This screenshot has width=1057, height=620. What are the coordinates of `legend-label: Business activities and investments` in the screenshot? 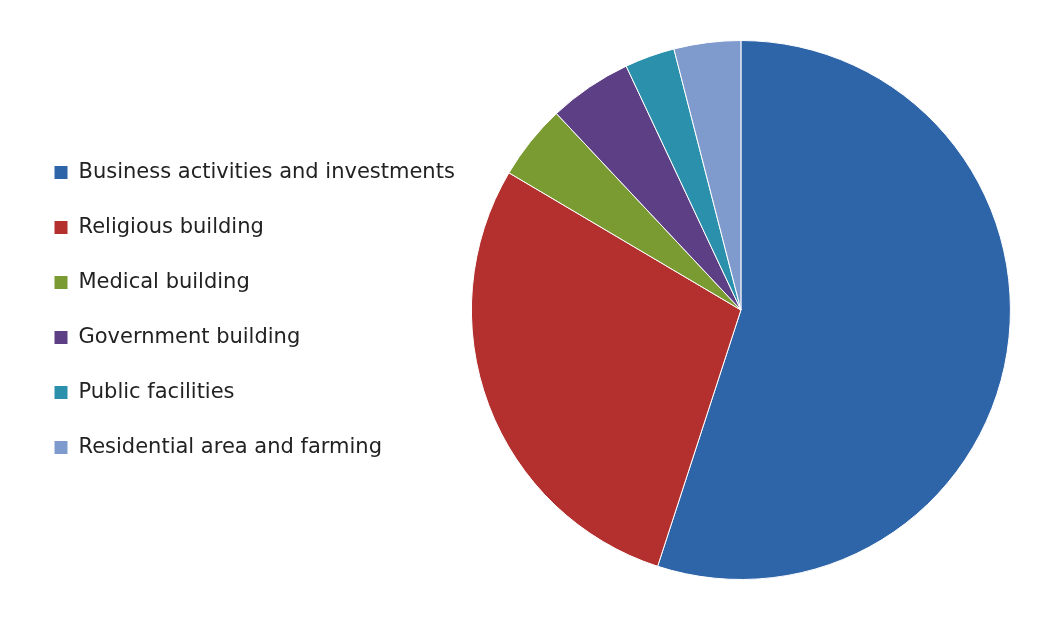 It's located at (266, 170).